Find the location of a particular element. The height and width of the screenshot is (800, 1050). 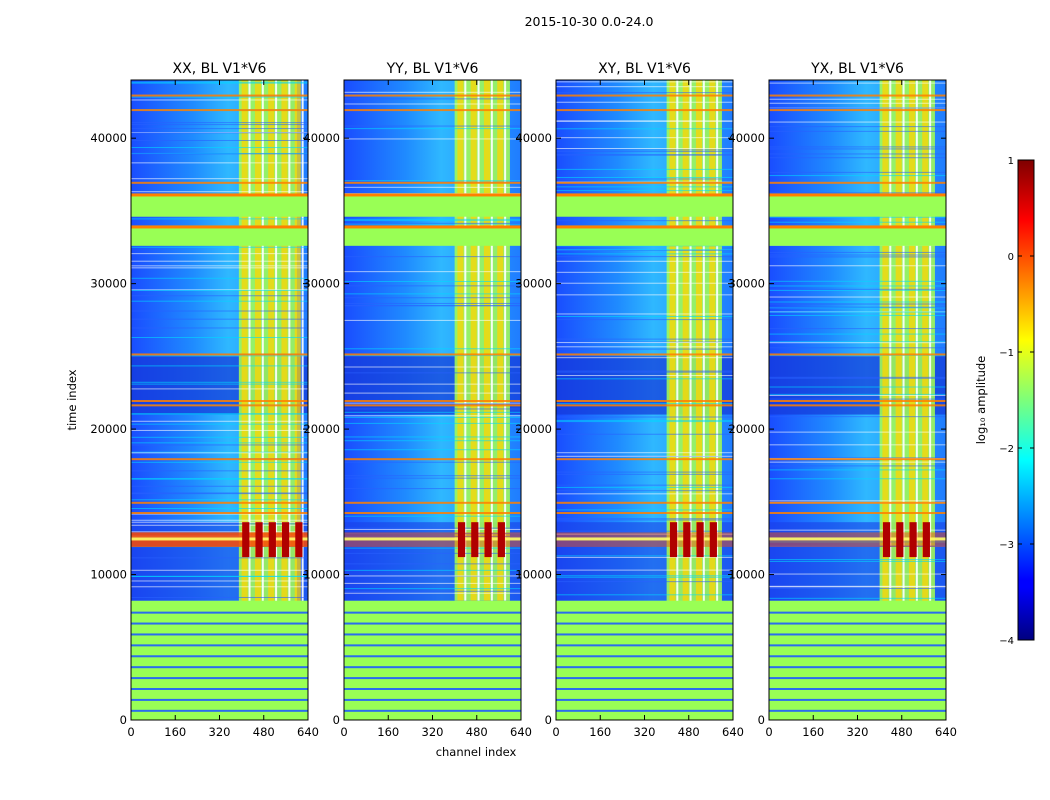

y-tick-label: 20000 is located at coordinates (108, 429).